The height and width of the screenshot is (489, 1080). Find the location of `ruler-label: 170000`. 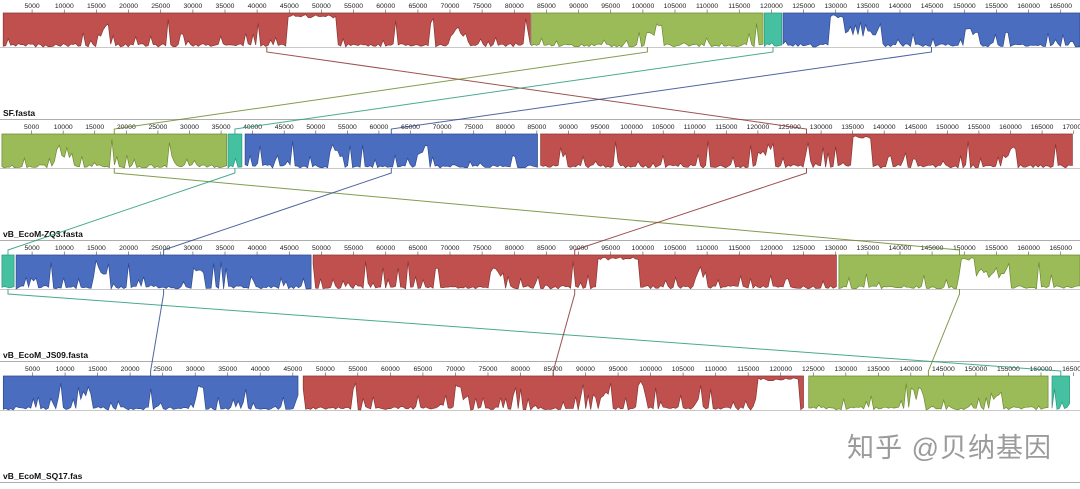

ruler-label: 170000 is located at coordinates (1071, 127).